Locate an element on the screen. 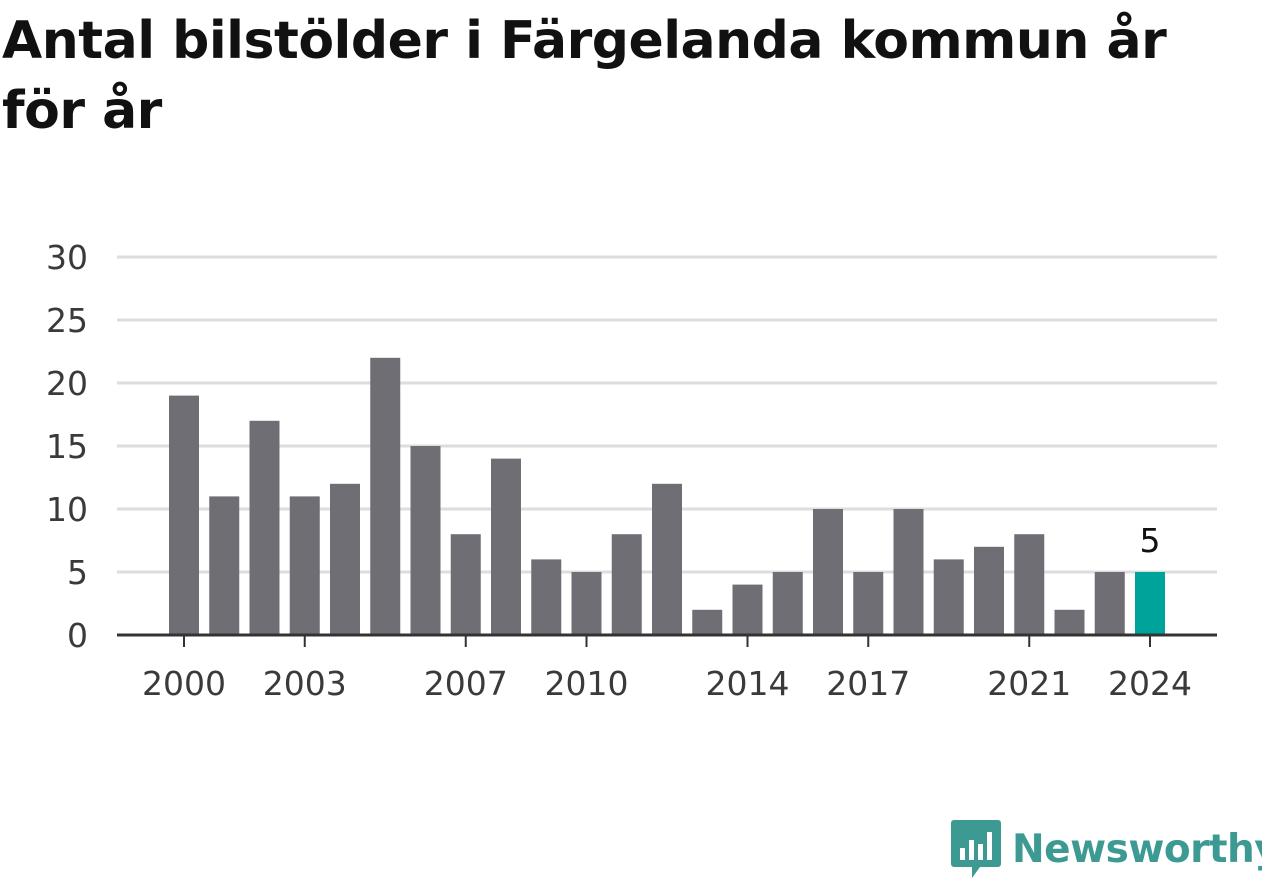 This screenshot has width=1262, height=880. bar-2005 is located at coordinates (385, 496).